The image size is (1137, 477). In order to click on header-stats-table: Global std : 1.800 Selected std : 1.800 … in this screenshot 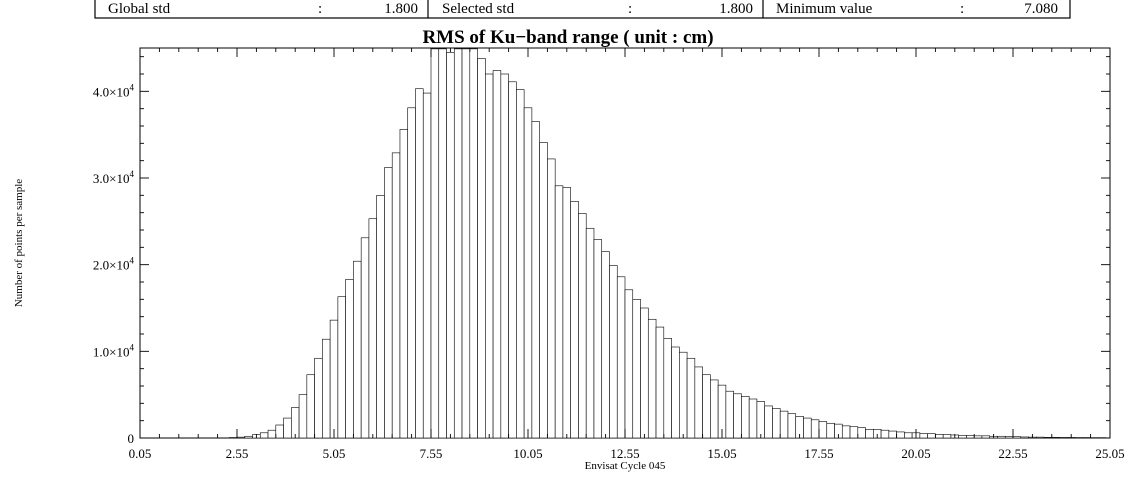, I will do `click(582, 9)`.